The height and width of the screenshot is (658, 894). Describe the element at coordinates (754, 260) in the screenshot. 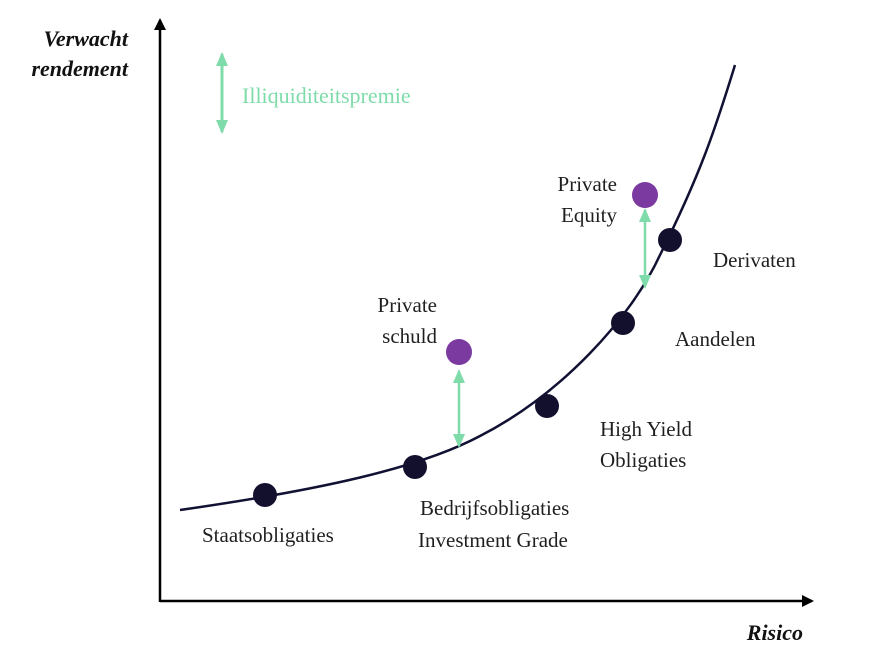

I see `label-derivaten: Derivaten` at that location.